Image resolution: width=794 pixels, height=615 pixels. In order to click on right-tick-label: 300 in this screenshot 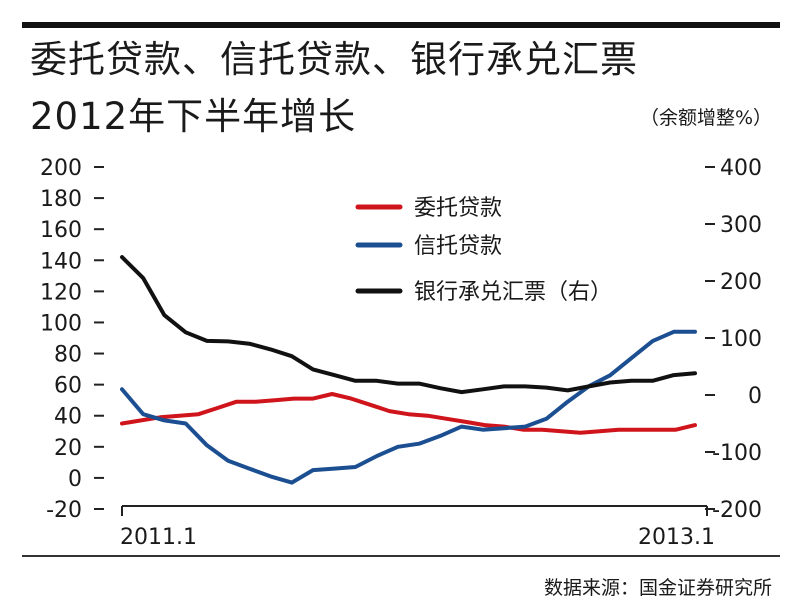, I will do `click(741, 225)`.